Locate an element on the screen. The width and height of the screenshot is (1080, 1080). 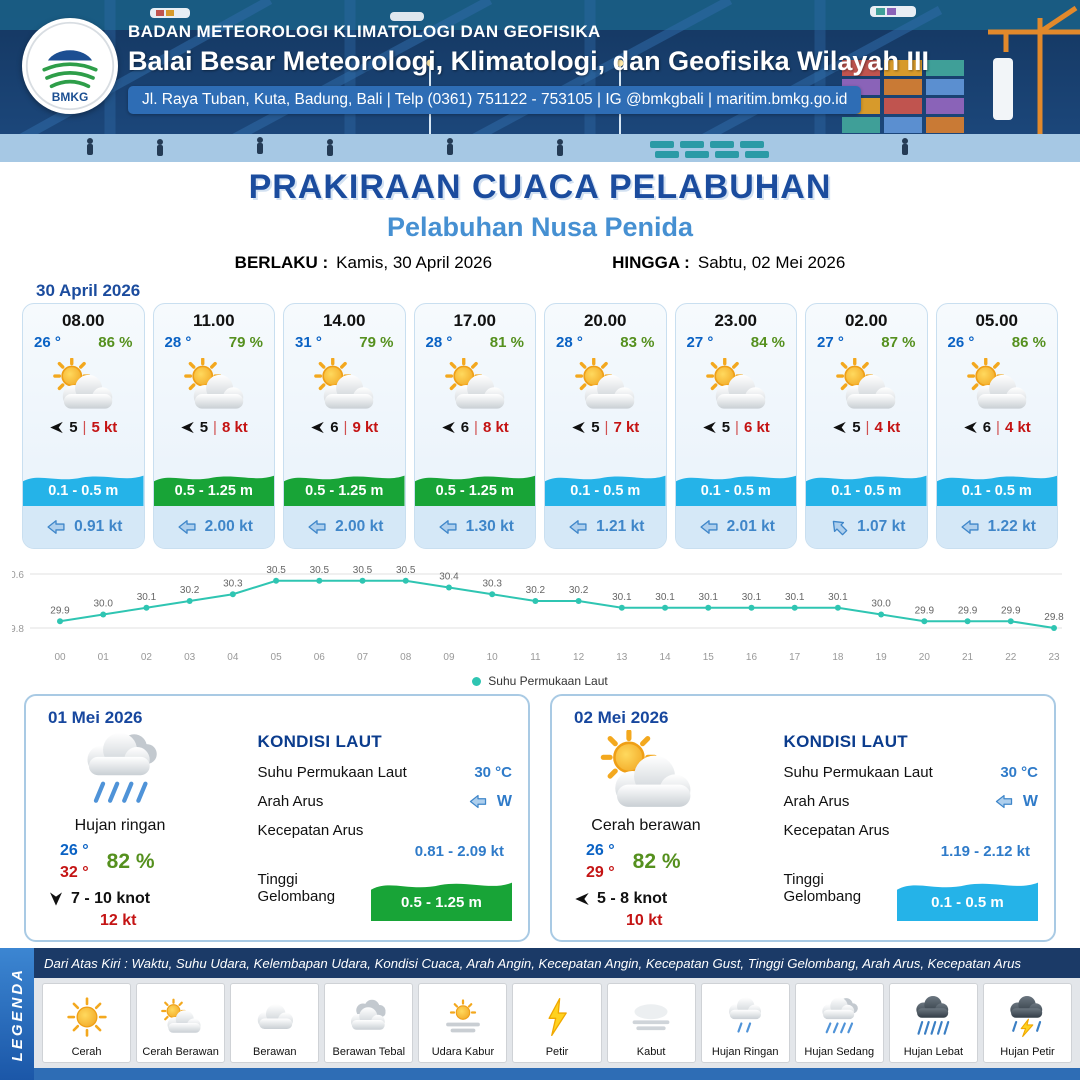
svg-text: 10 is located at coordinates (493, 657).